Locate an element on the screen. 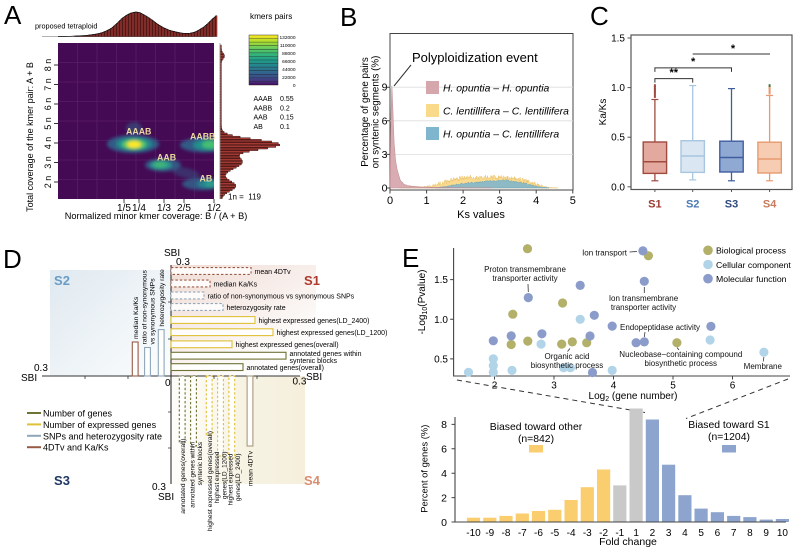 The image size is (800, 552). svg-text: -2 is located at coordinates (603, 533).